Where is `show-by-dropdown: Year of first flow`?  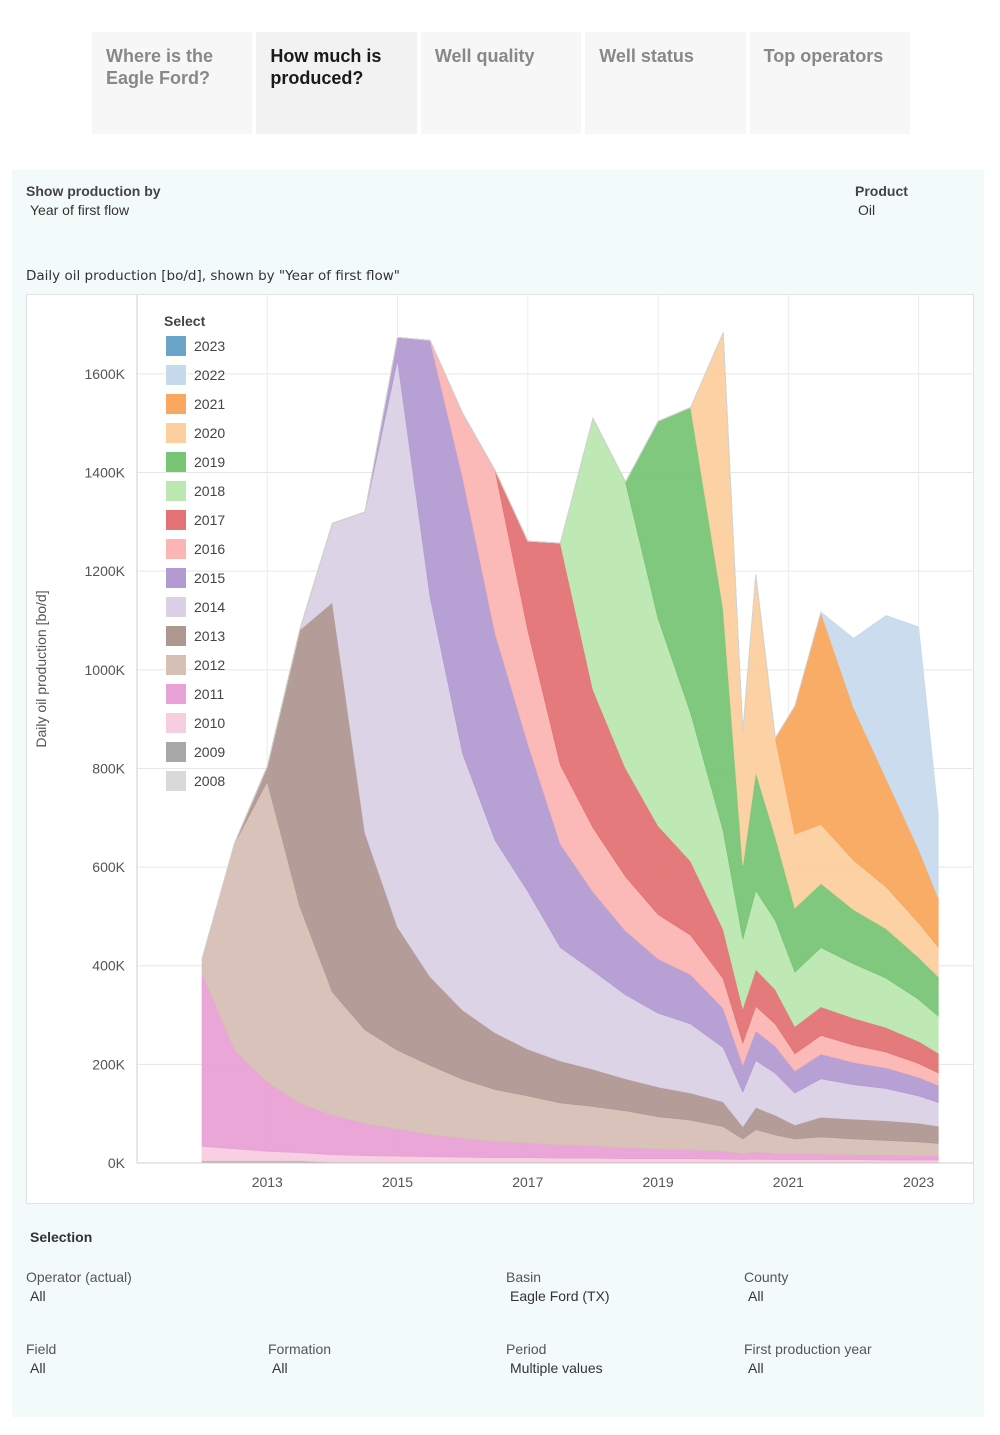
show-by-dropdown: Year of first flow is located at coordinates (80, 210).